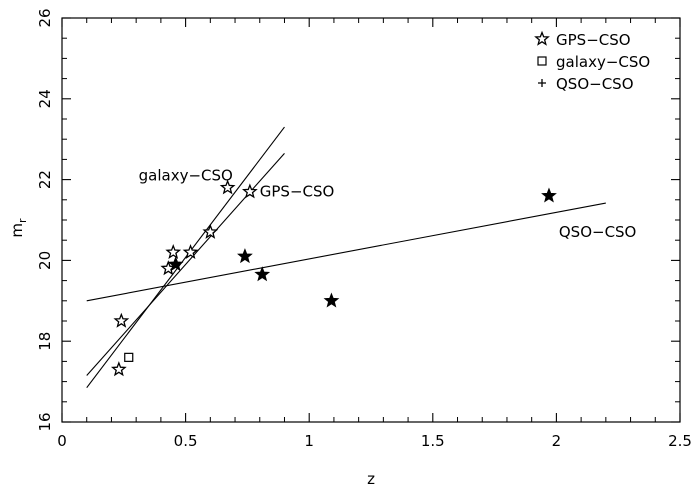 The height and width of the screenshot is (494, 691). Describe the element at coordinates (45, 341) in the screenshot. I see `y-tick-label: 18` at that location.